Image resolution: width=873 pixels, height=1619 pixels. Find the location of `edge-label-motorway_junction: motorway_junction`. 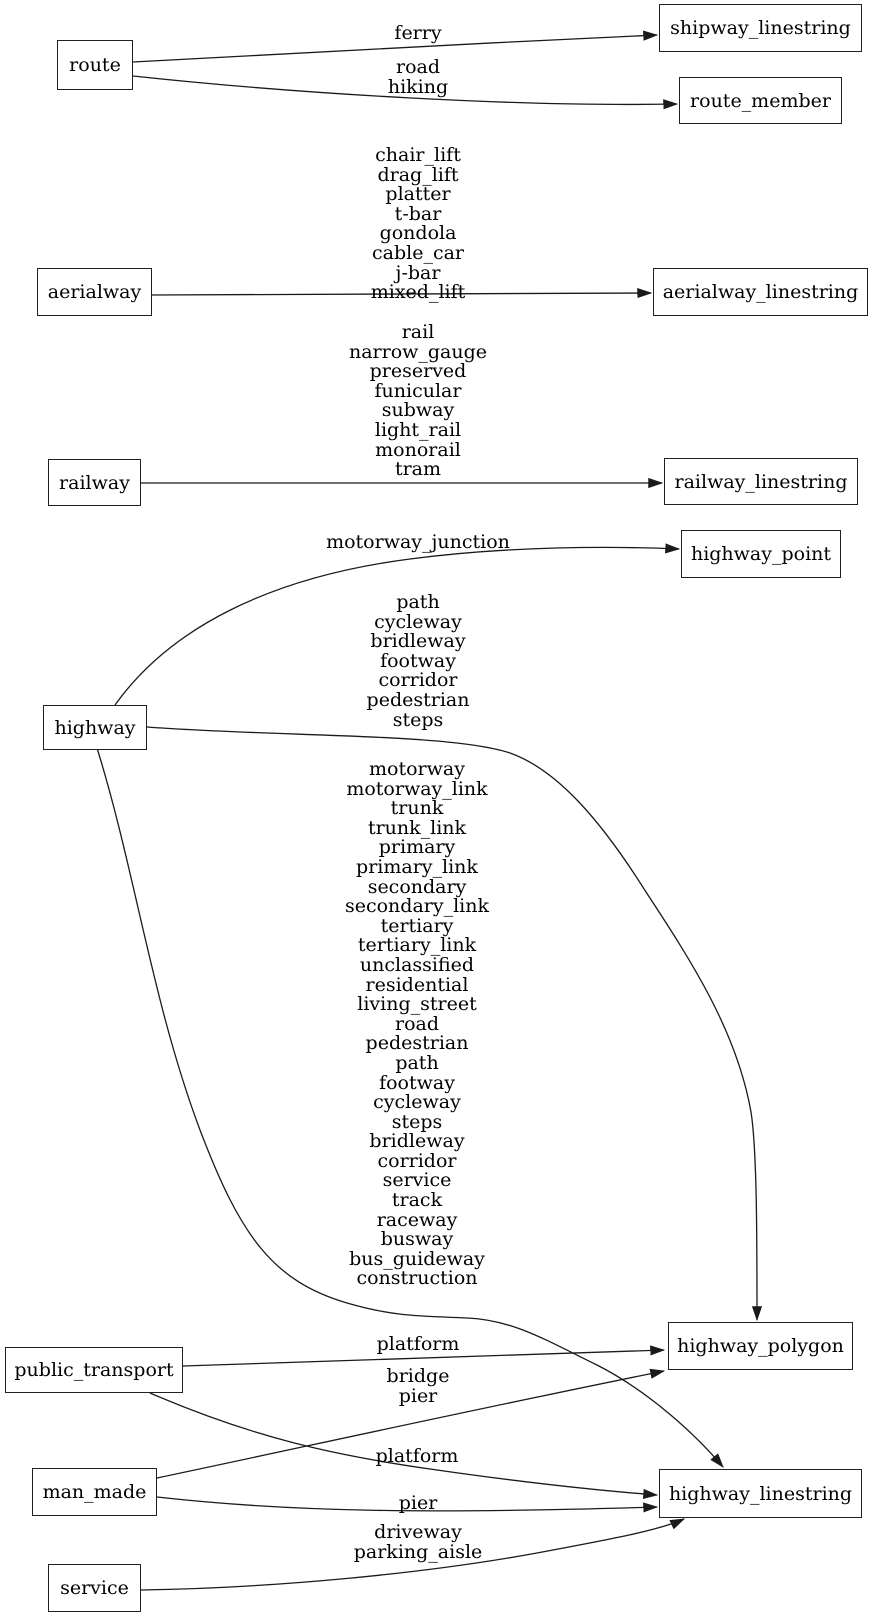

edge-label-motorway_junction: motorway_junction is located at coordinates (418, 542).